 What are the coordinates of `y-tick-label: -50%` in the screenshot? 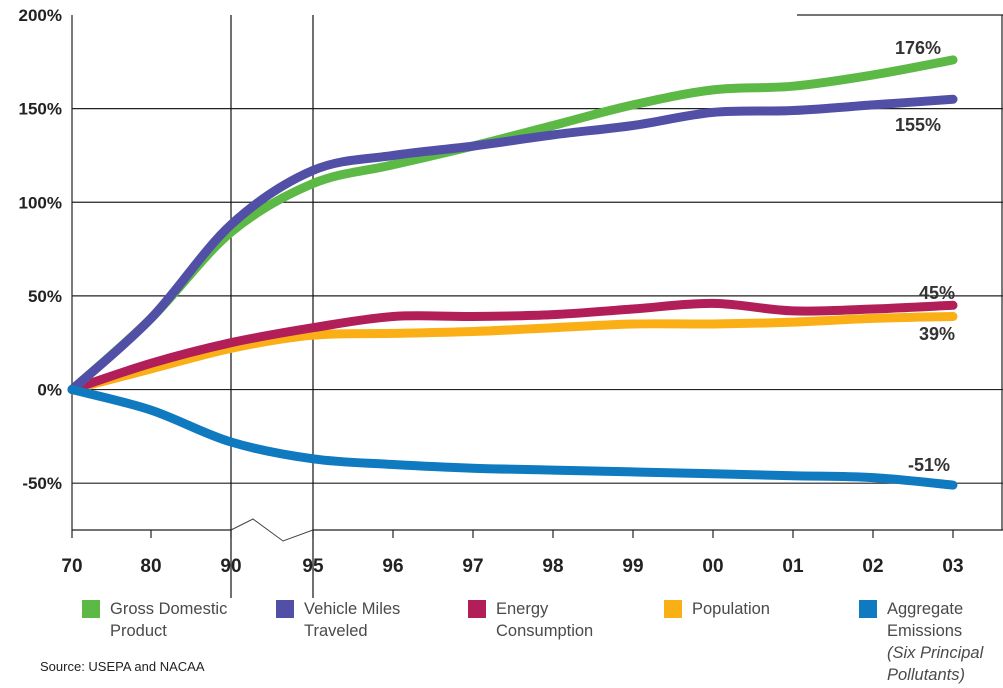 It's located at (42, 483).